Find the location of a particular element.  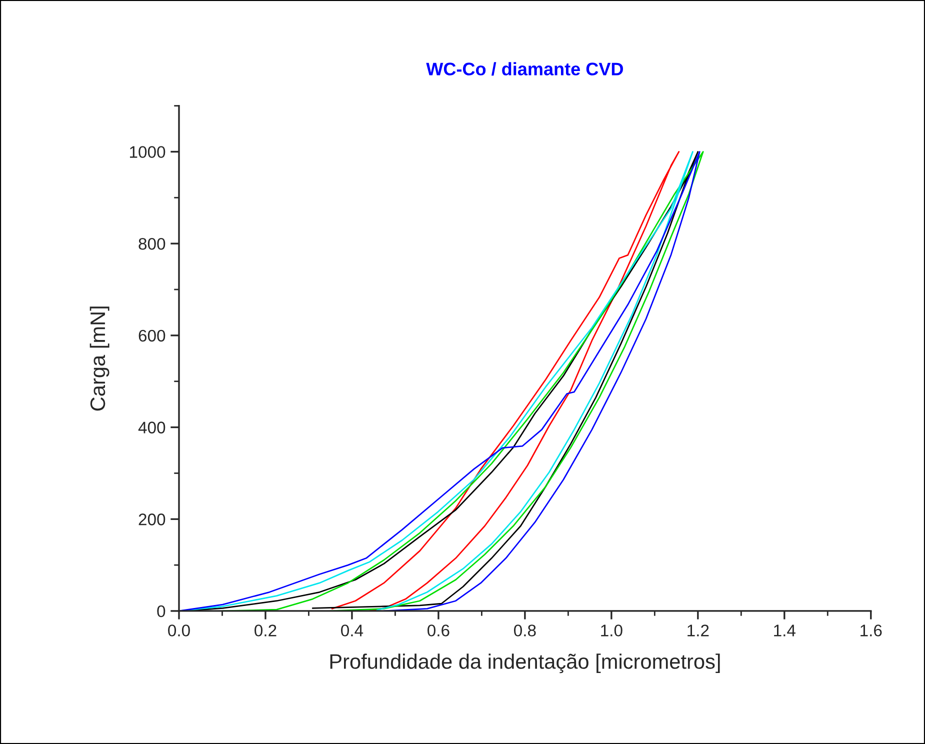

x-tick-label: 1.4 is located at coordinates (785, 630).